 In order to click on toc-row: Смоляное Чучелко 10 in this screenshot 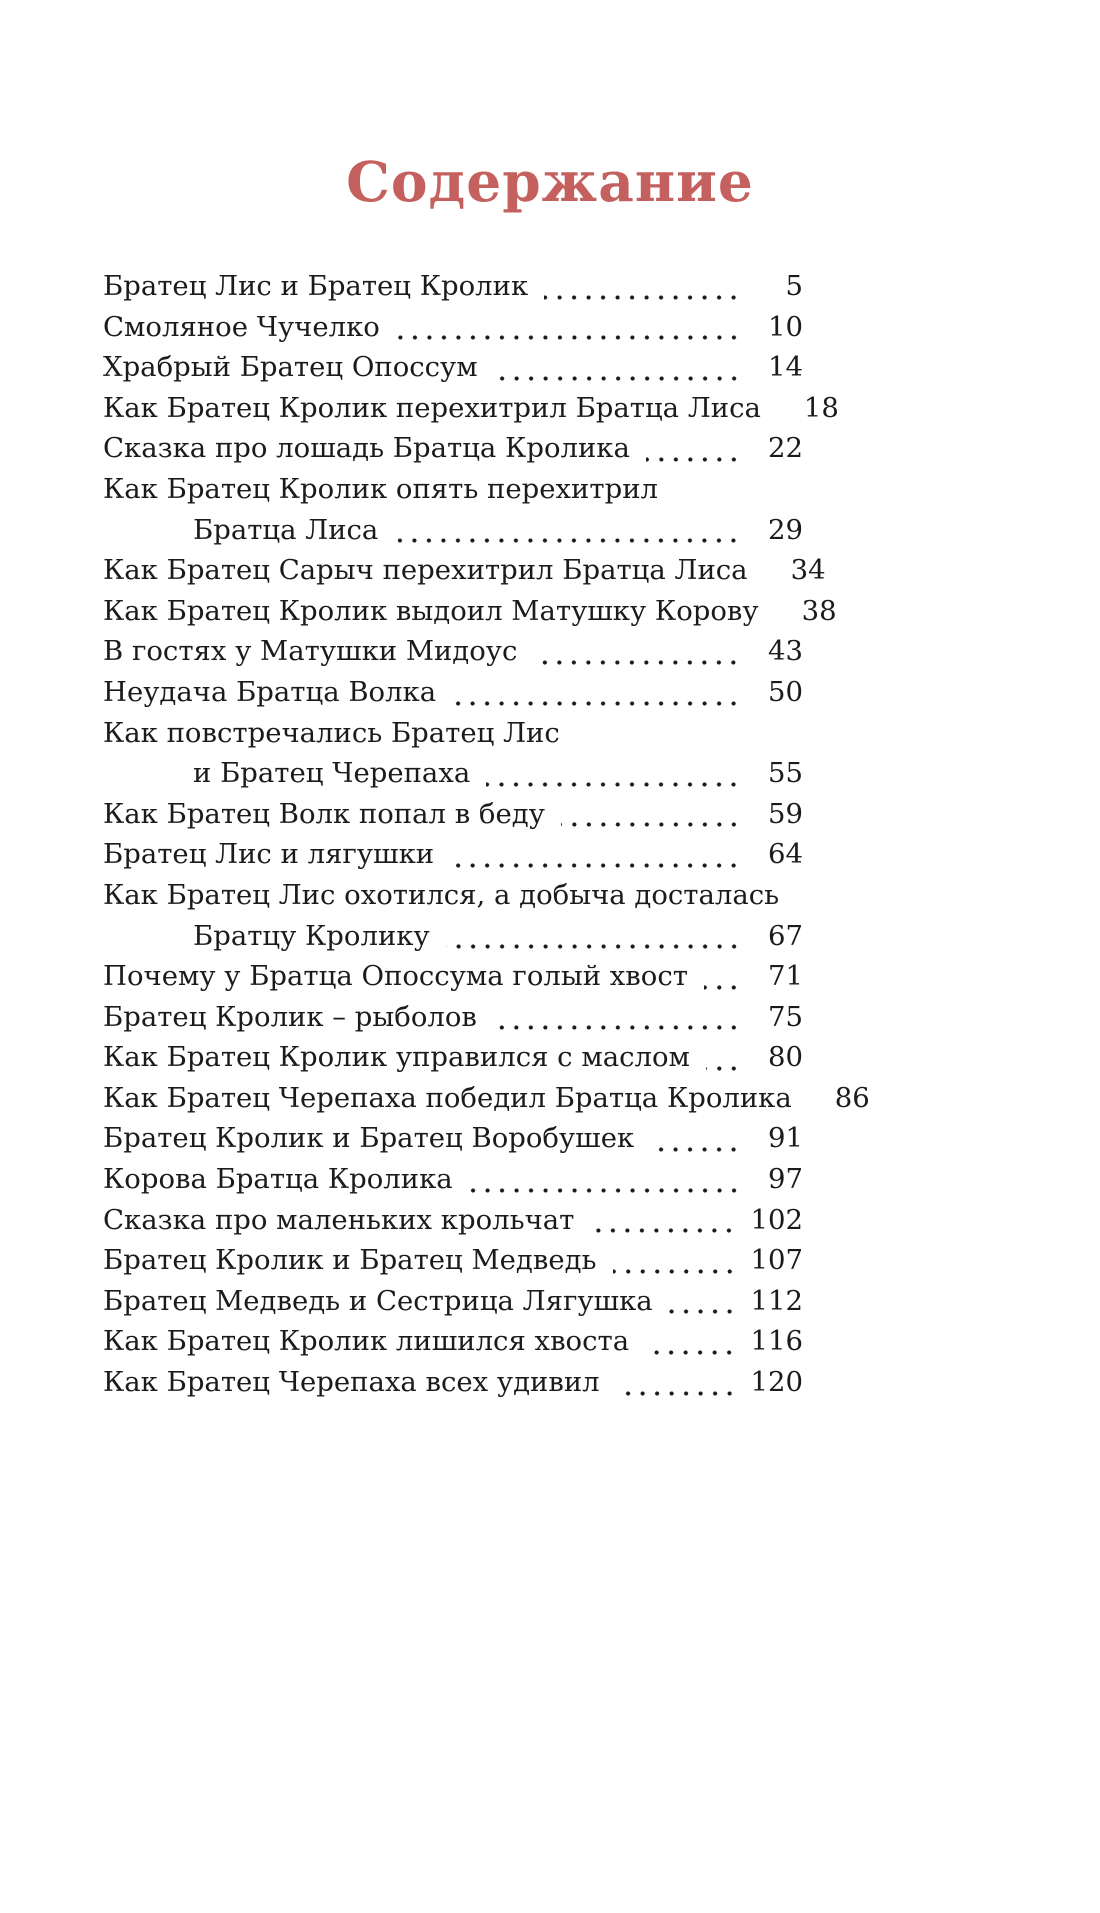, I will do `click(453, 327)`.